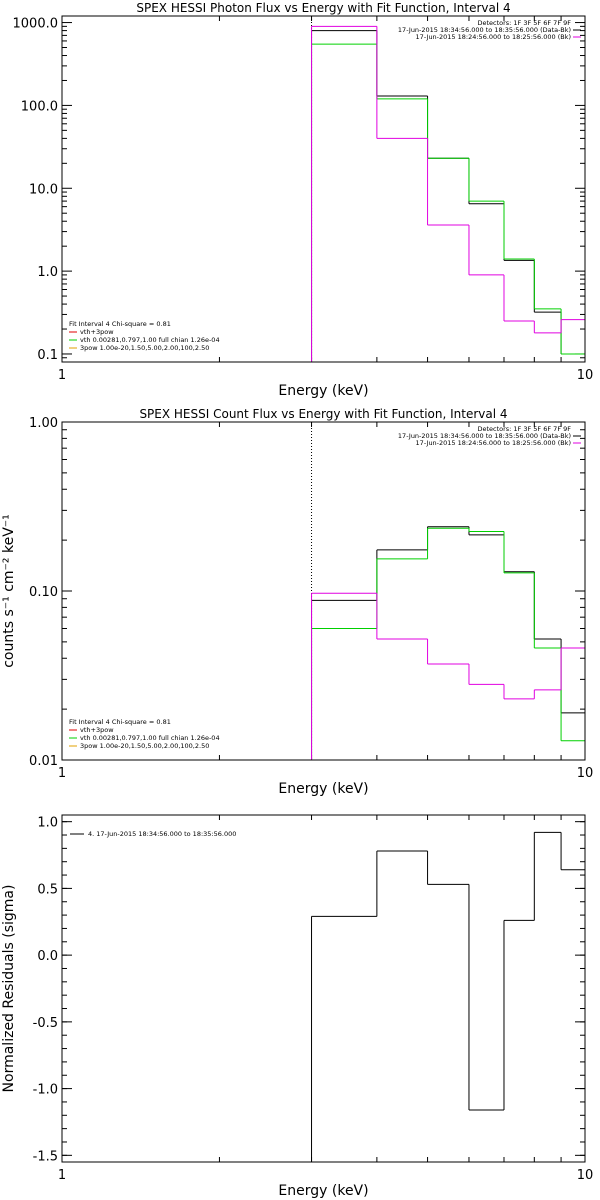  What do you see at coordinates (47, 889) in the screenshot?
I see `y-tick-label: 0.5` at bounding box center [47, 889].